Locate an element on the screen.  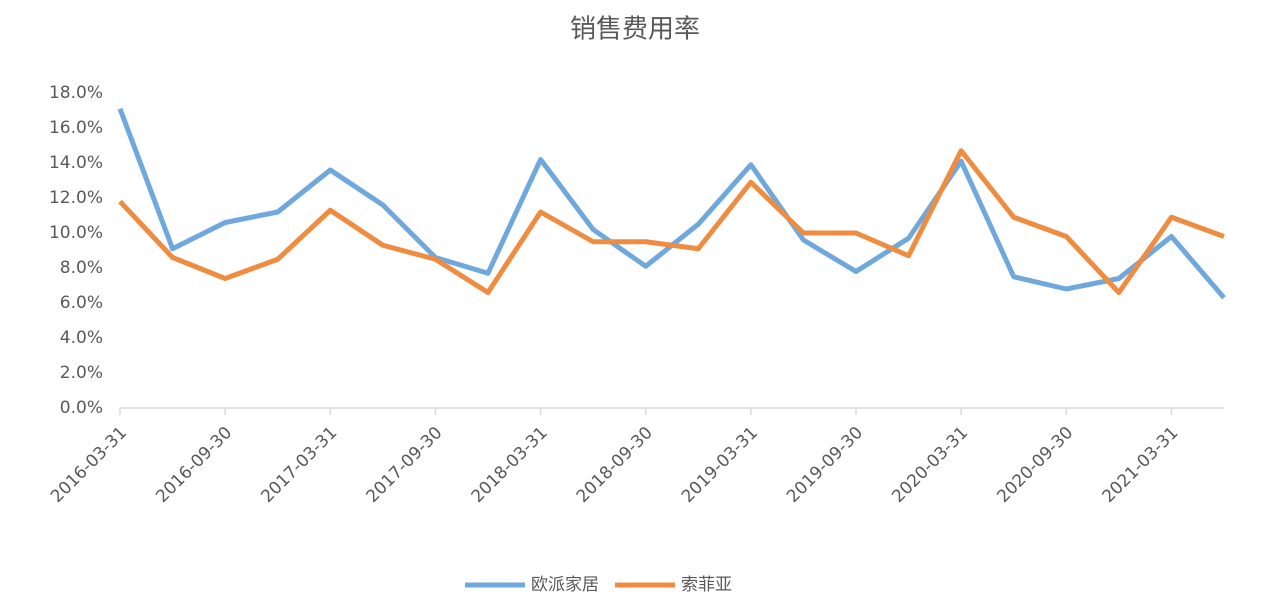
legend-label: 索菲亚 is located at coordinates (706, 585).